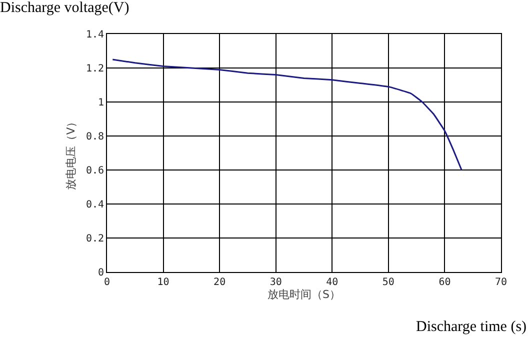  What do you see at coordinates (220, 282) in the screenshot?
I see `x-tick-label: 20` at bounding box center [220, 282].